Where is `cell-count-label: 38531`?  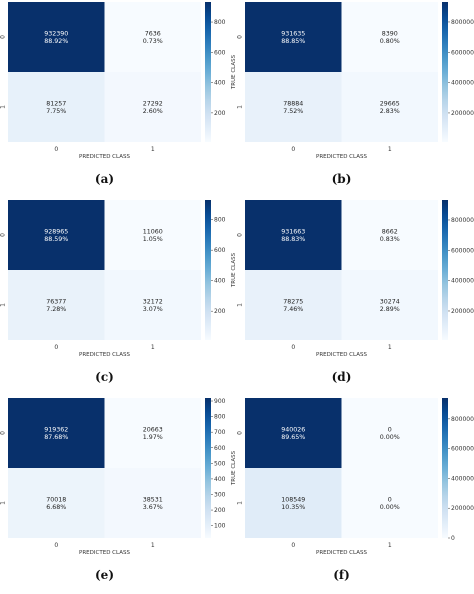 cell-count-label: 38531 is located at coordinates (153, 500).